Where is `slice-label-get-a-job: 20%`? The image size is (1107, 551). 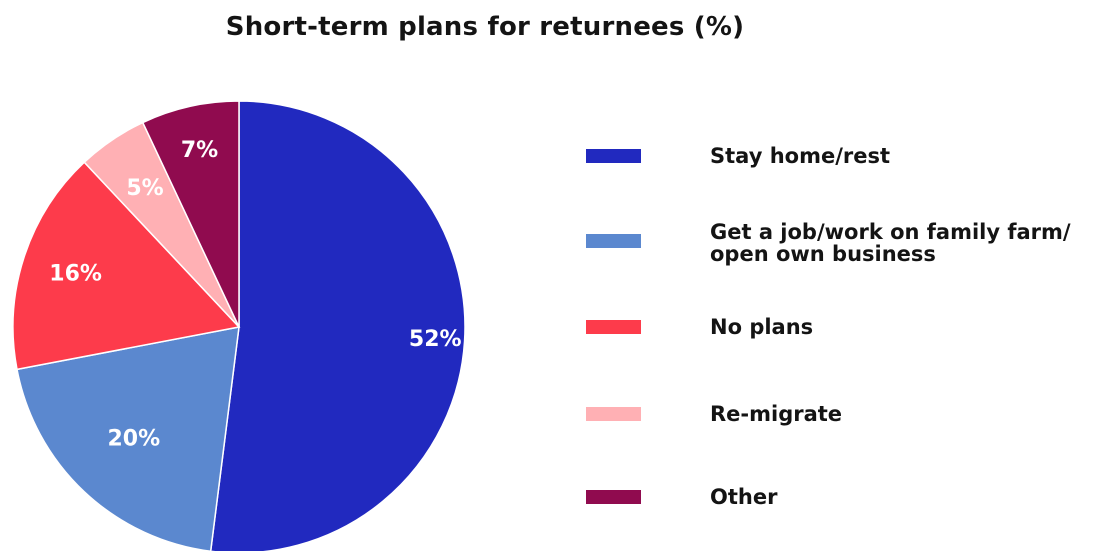
slice-label-get-a-job: 20% is located at coordinates (133, 439).